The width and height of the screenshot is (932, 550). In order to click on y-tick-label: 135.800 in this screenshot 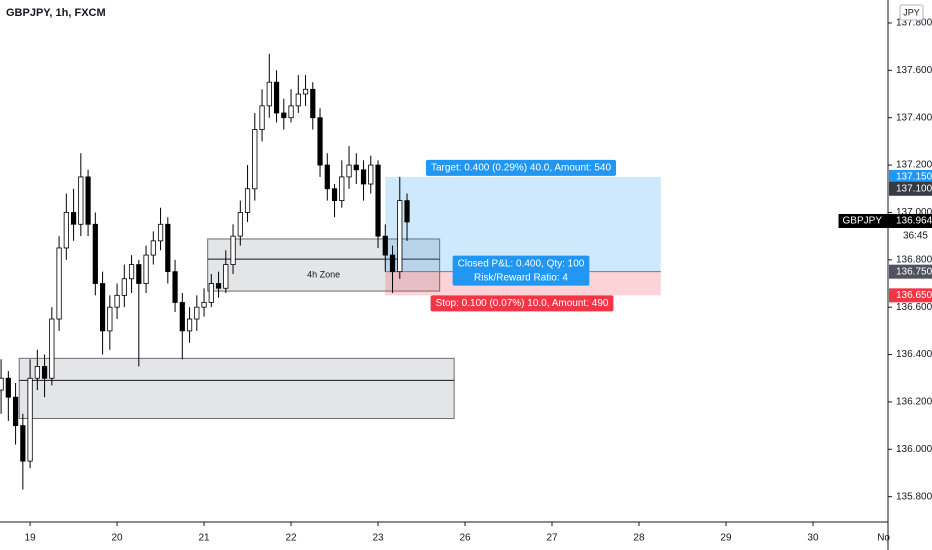, I will do `click(914, 496)`.